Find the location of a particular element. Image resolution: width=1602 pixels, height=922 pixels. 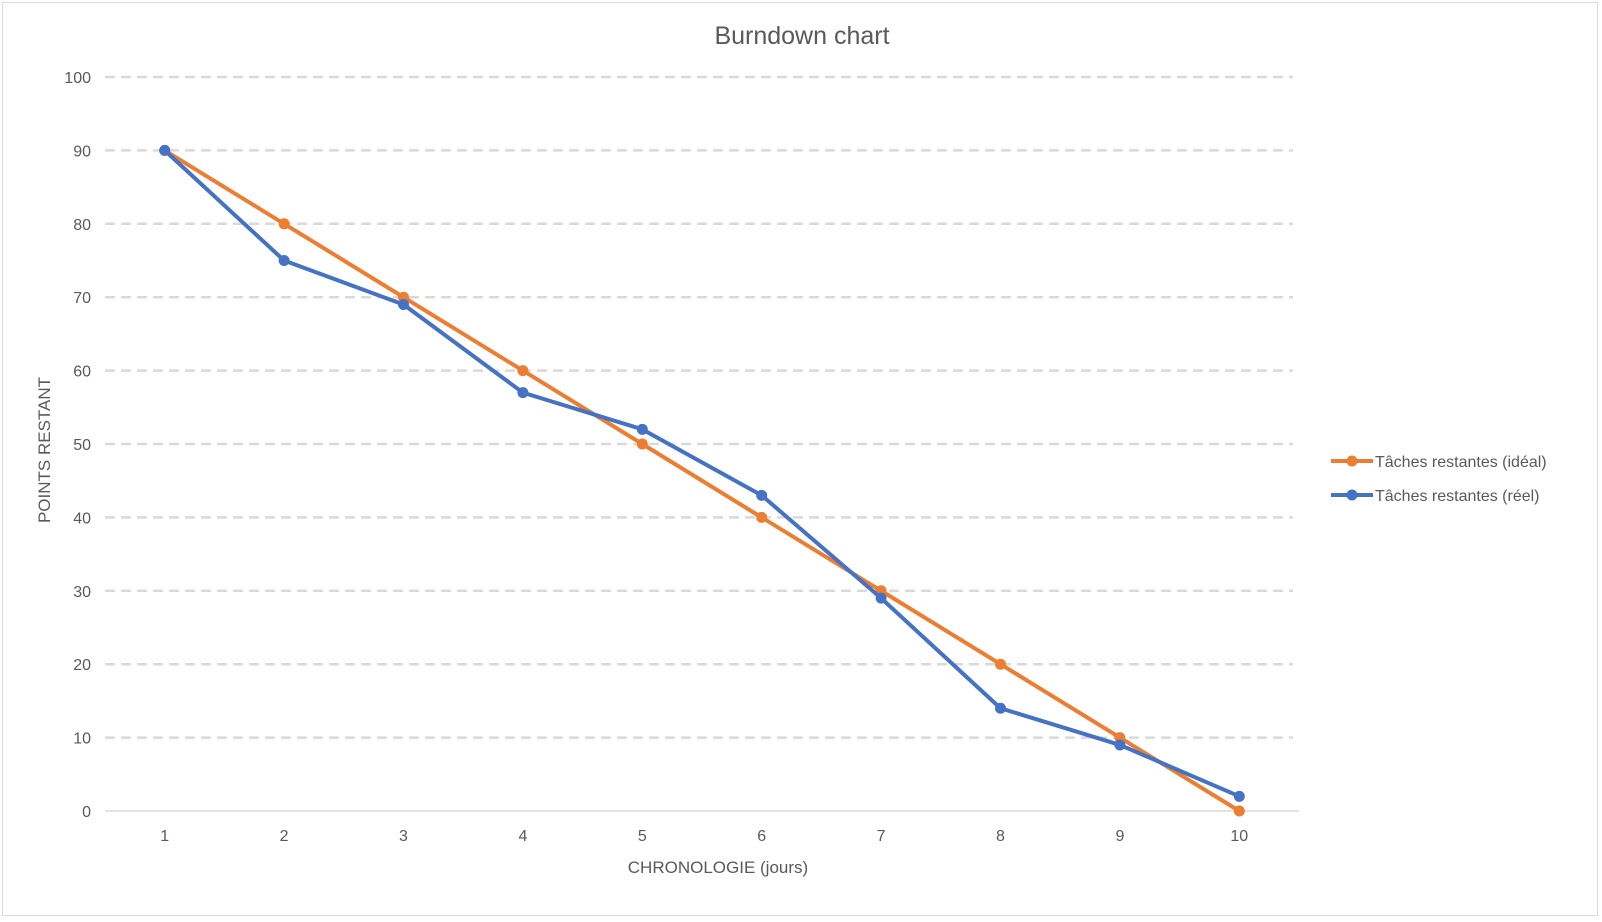

y-tick-label: 70 is located at coordinates (82, 298).